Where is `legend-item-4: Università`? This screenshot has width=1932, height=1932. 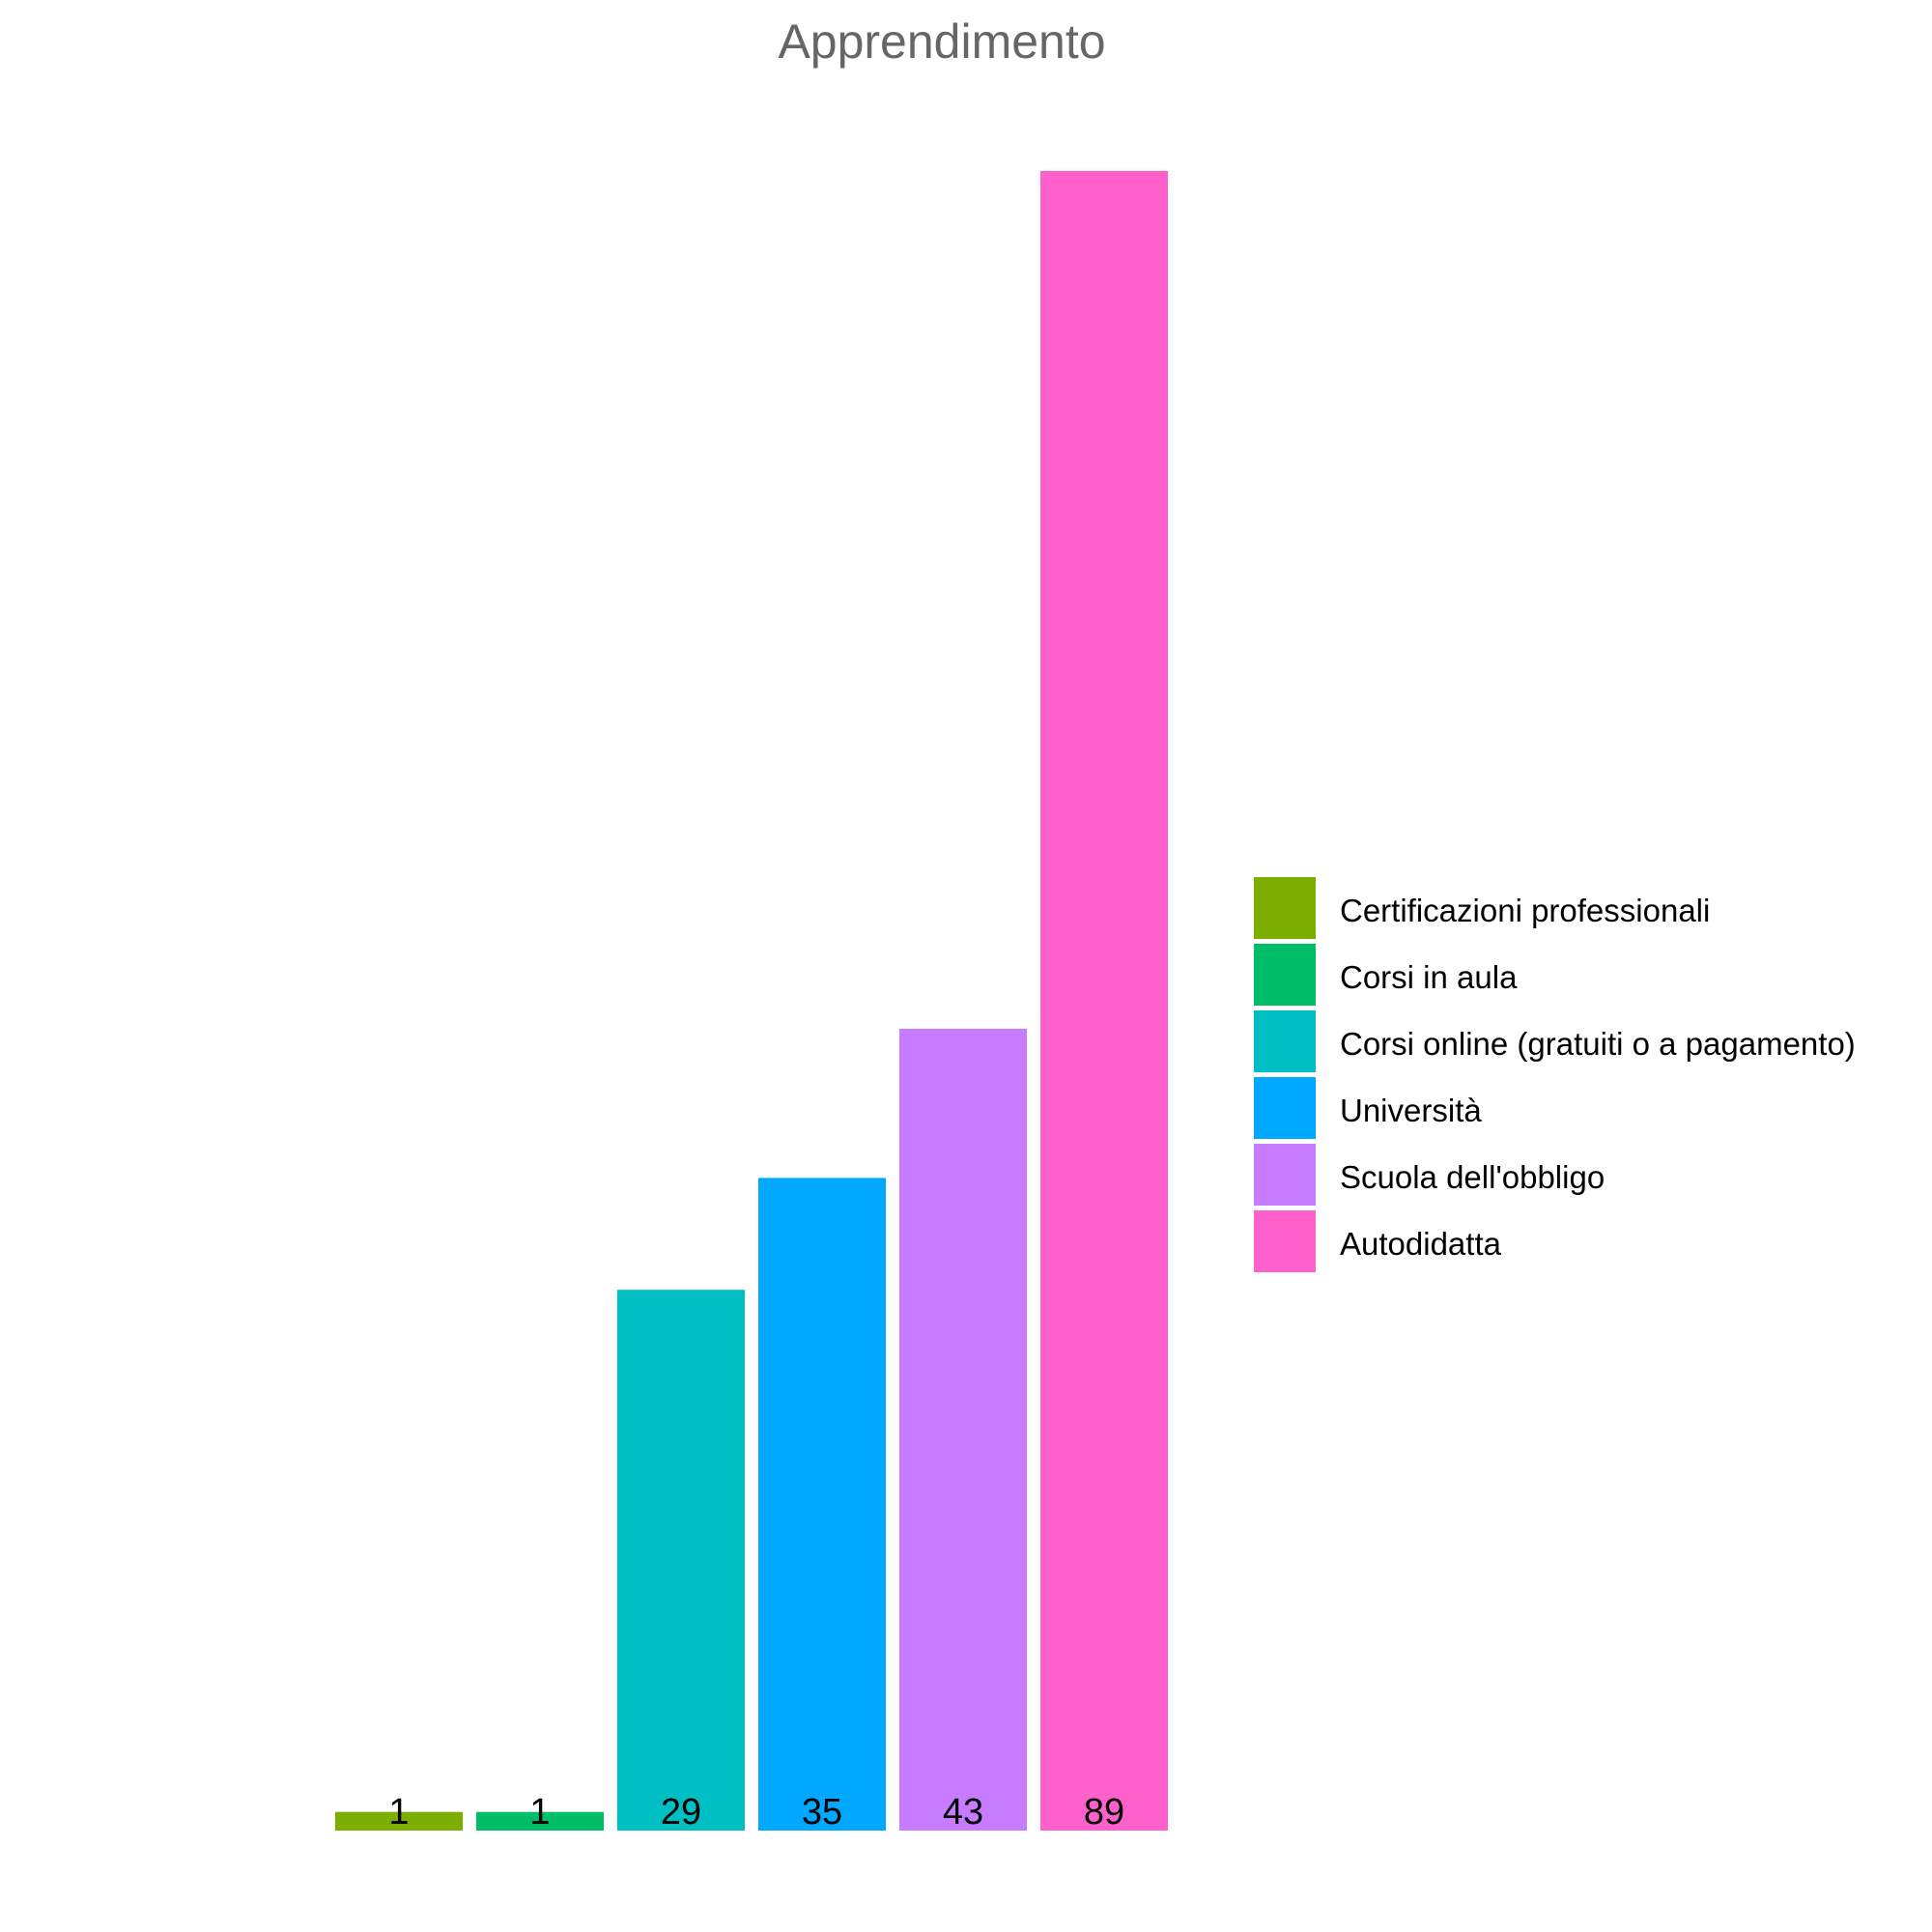 legend-item-4: Università is located at coordinates (1555, 1110).